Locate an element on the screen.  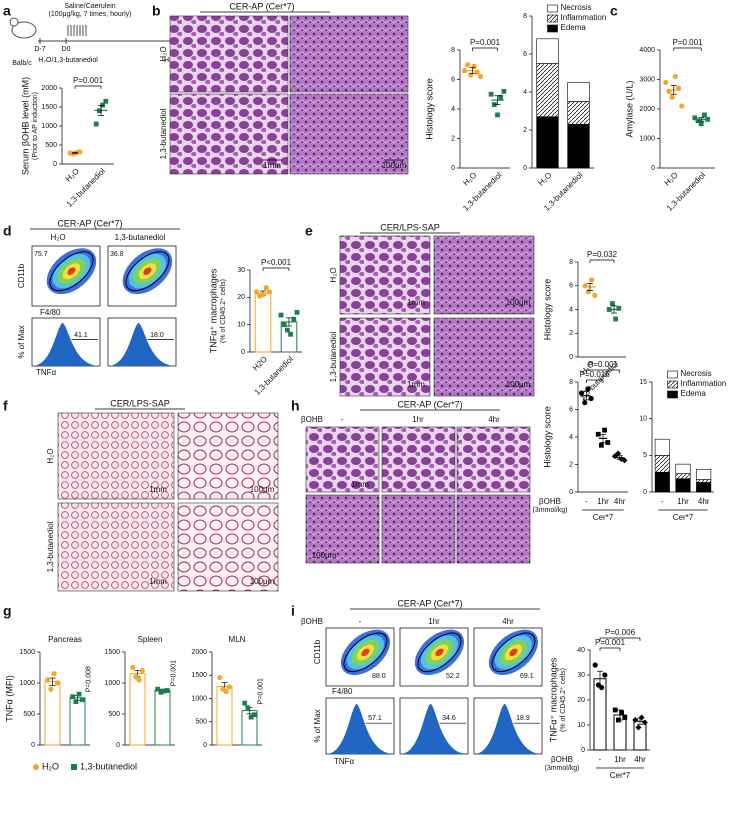
gate is located at coordinates (513, 652).